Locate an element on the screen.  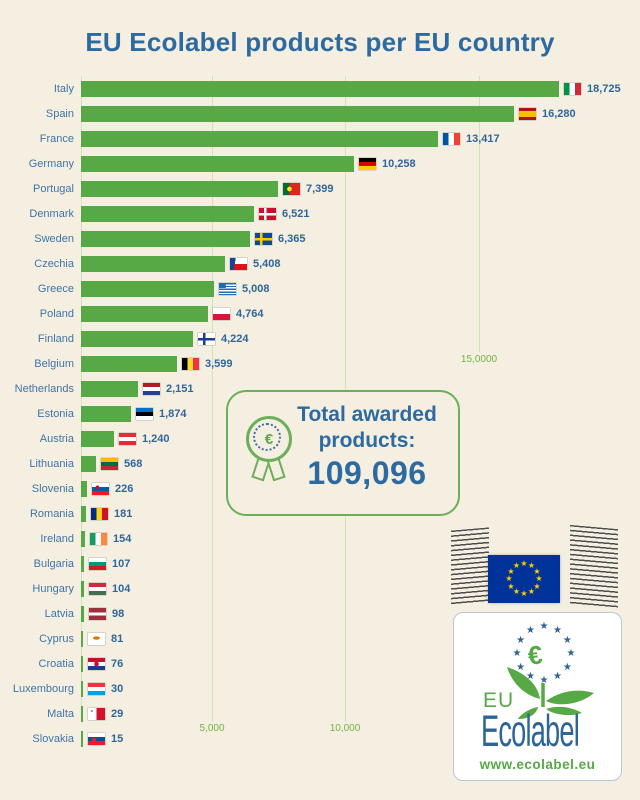
croatia-flag-icon is located at coordinates (96, 663).